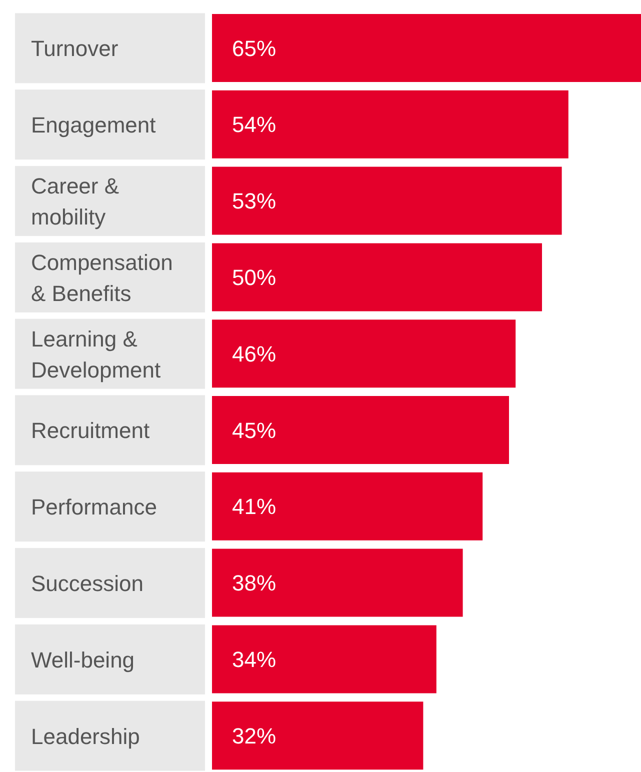 The width and height of the screenshot is (641, 772). Describe the element at coordinates (254, 353) in the screenshot. I see `data-label: 46%` at that location.